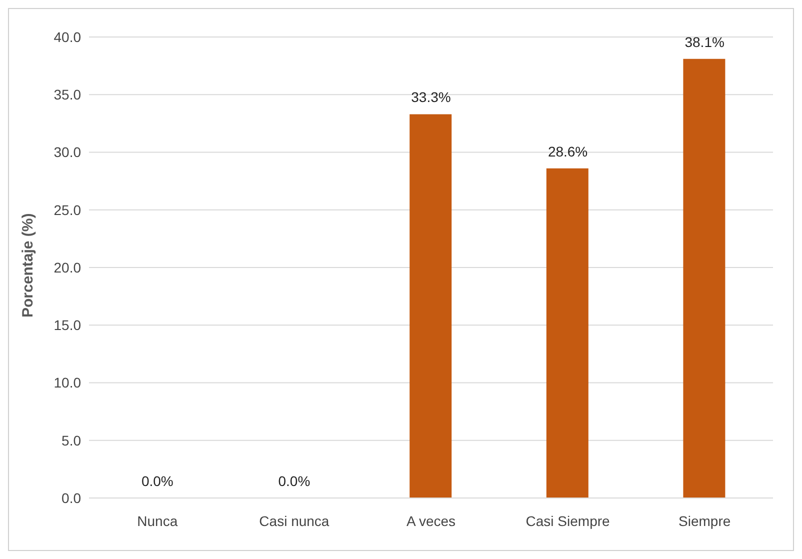 The height and width of the screenshot is (559, 802). I want to click on x-tick-label: Siempre, so click(704, 520).